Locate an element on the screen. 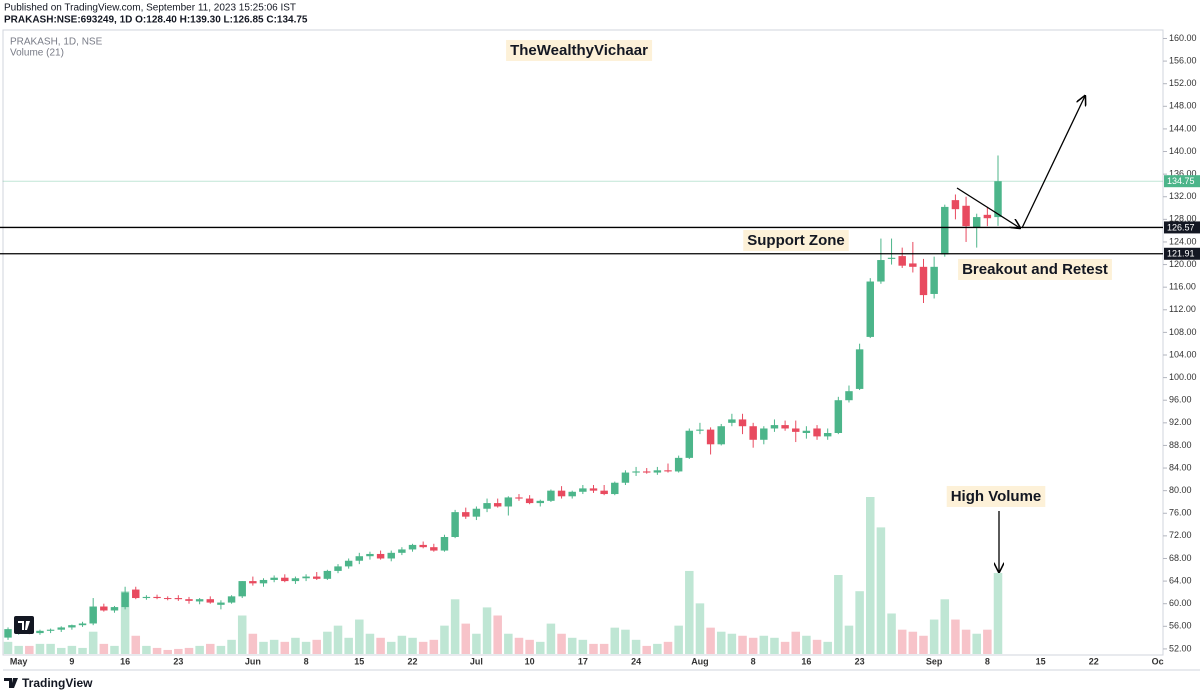  annotation-text: TheWealthyVichaar is located at coordinates (579, 50).